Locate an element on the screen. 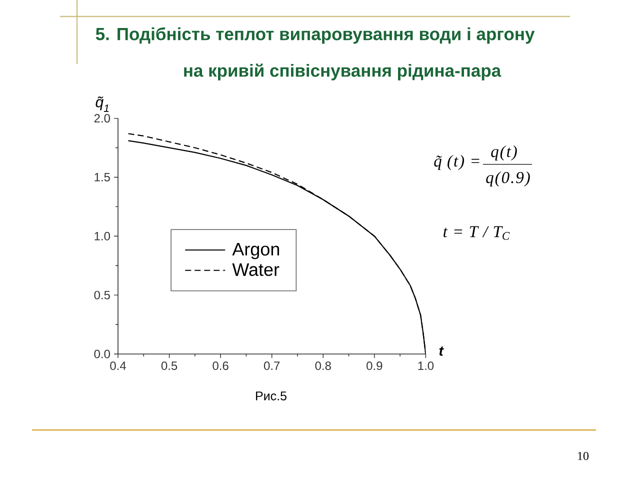 Image resolution: width=638 pixels, height=479 pixels. text: q(0.9) is located at coordinates (508, 179).